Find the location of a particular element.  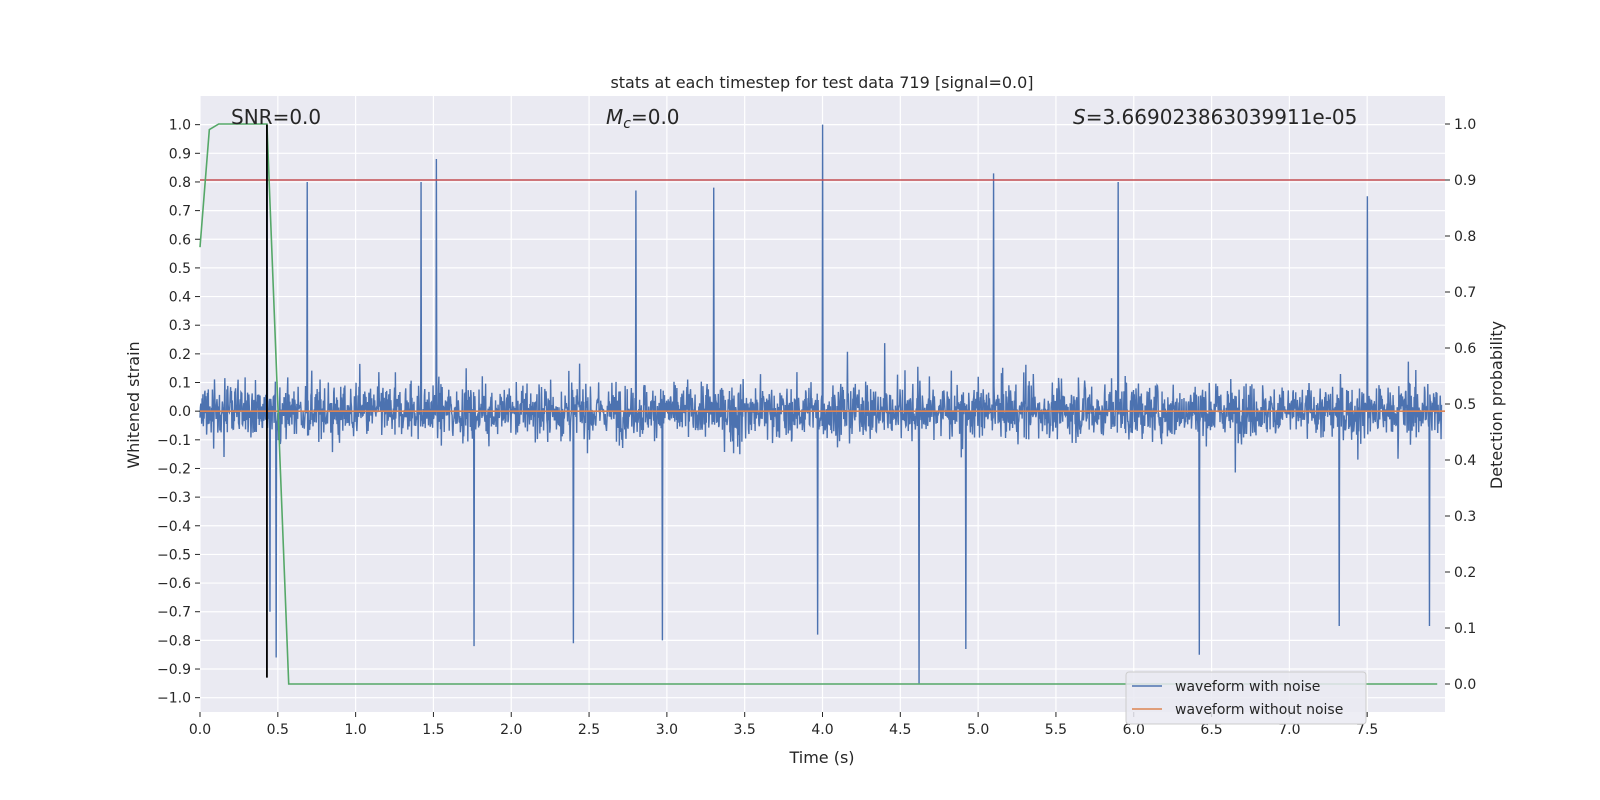

y-tick-label: −0.9 is located at coordinates (174, 670).